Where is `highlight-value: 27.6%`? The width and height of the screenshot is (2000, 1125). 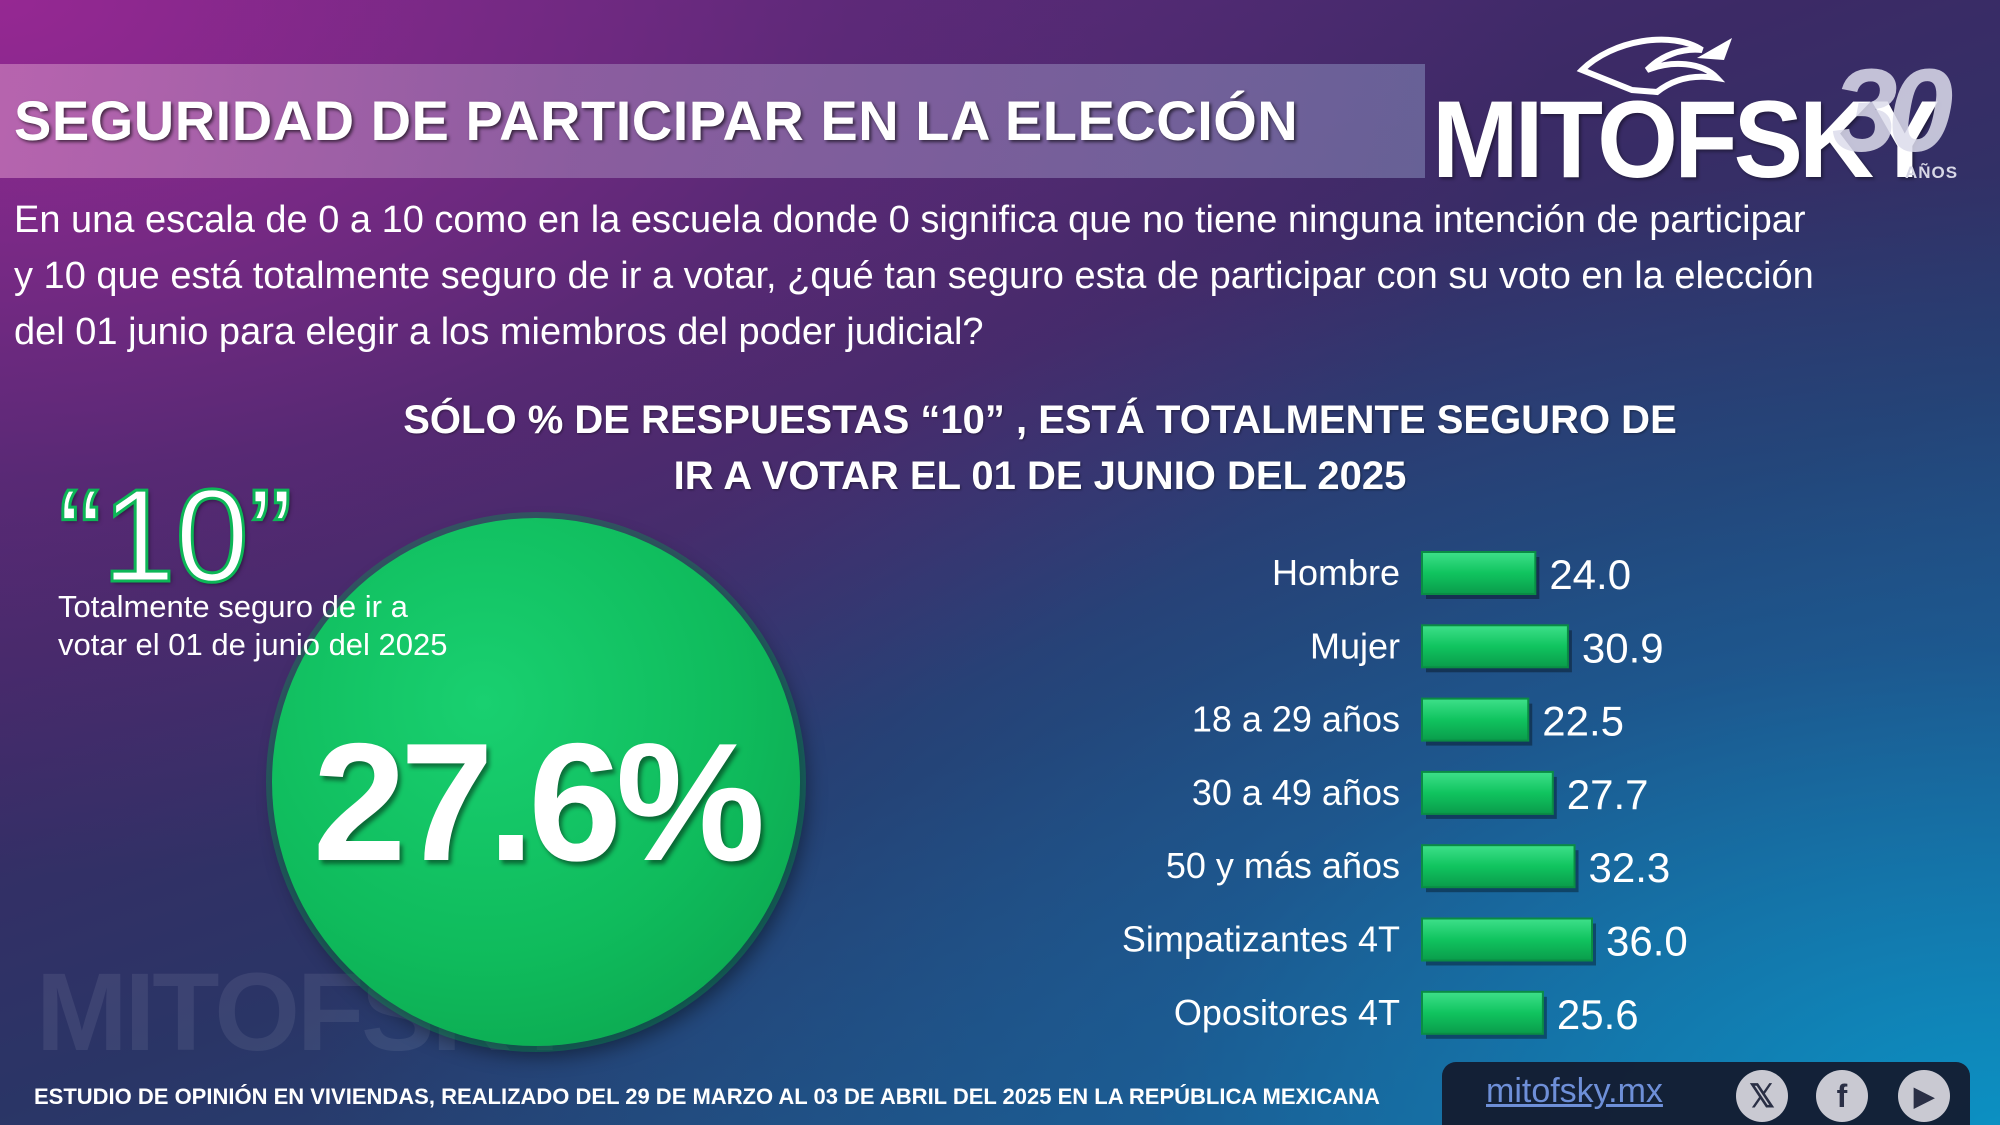
highlight-value: 27.6% is located at coordinates (538, 802).